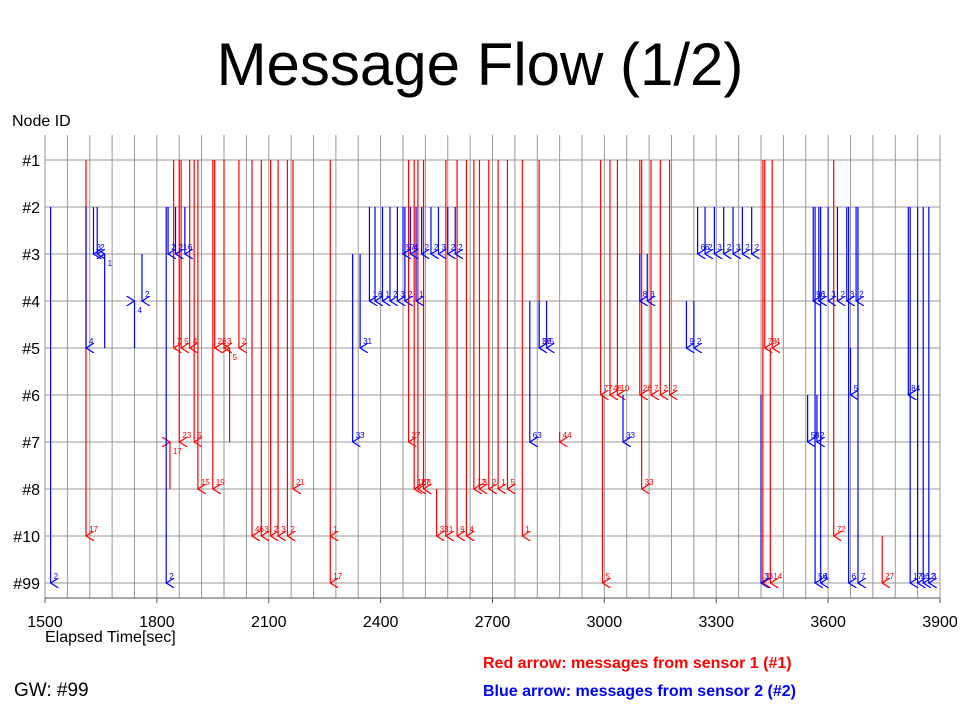 The width and height of the screenshot is (960, 720). What do you see at coordinates (41, 121) in the screenshot?
I see `y-axis-label: Node ID` at bounding box center [41, 121].